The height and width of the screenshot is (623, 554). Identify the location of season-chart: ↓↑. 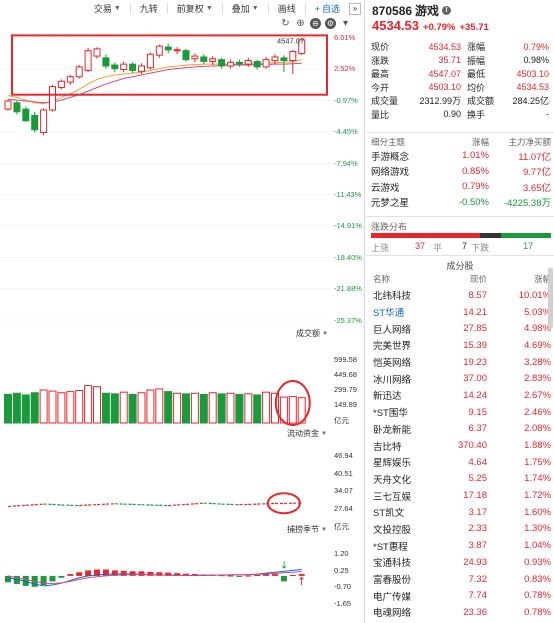
(165, 580).